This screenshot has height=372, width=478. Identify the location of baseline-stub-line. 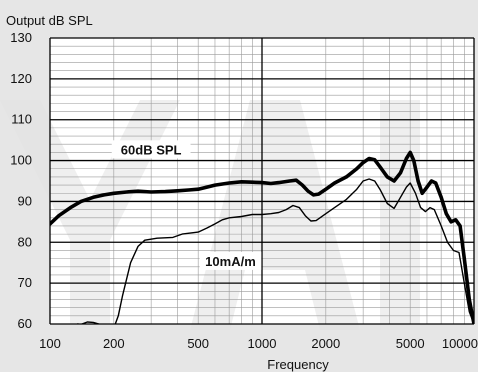
(88, 322).